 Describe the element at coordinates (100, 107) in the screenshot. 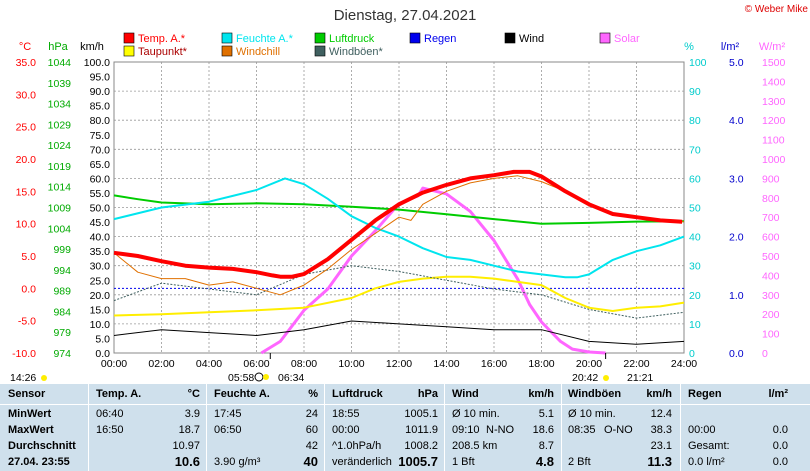

I see `wind-axis-tick-3: 85.0` at that location.